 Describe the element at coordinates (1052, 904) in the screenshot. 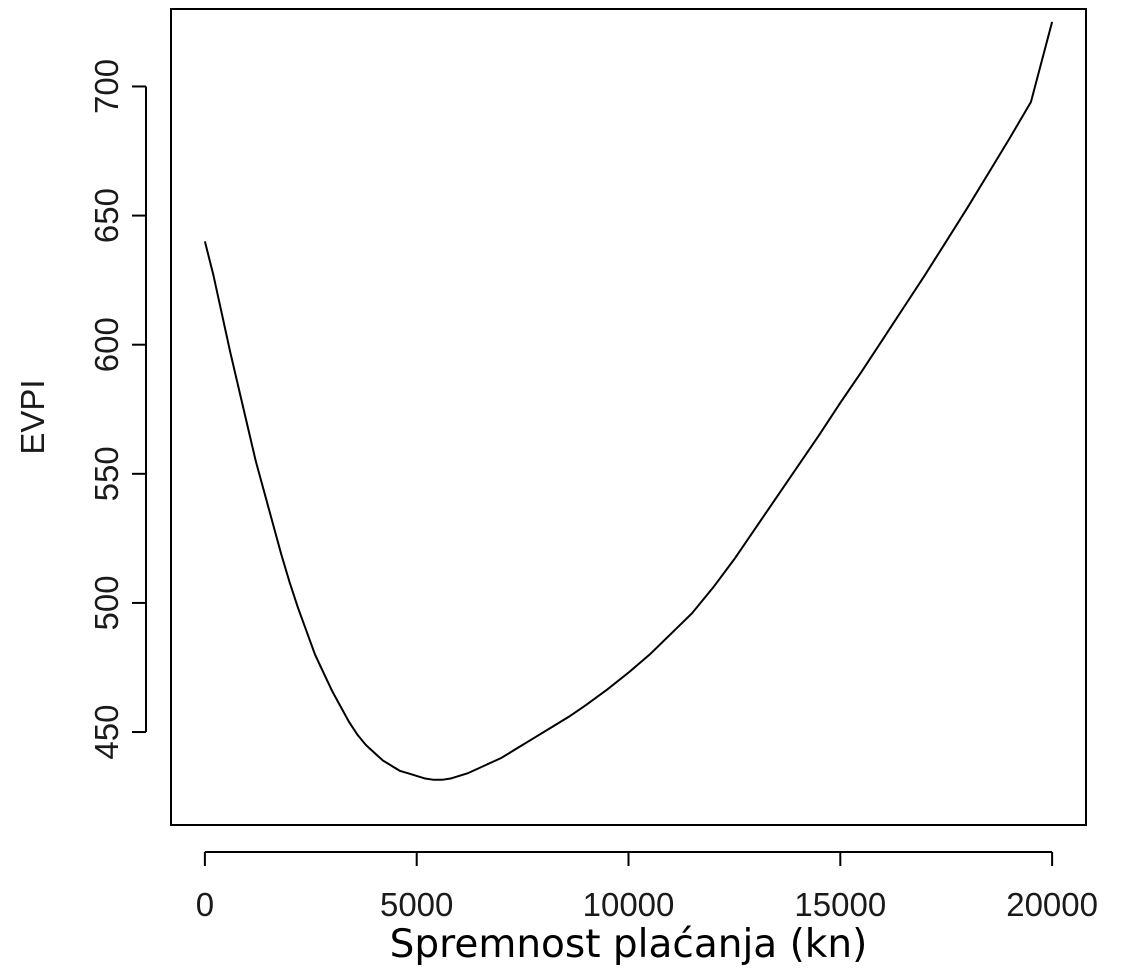

I see `x-tick-label: 20000` at that location.